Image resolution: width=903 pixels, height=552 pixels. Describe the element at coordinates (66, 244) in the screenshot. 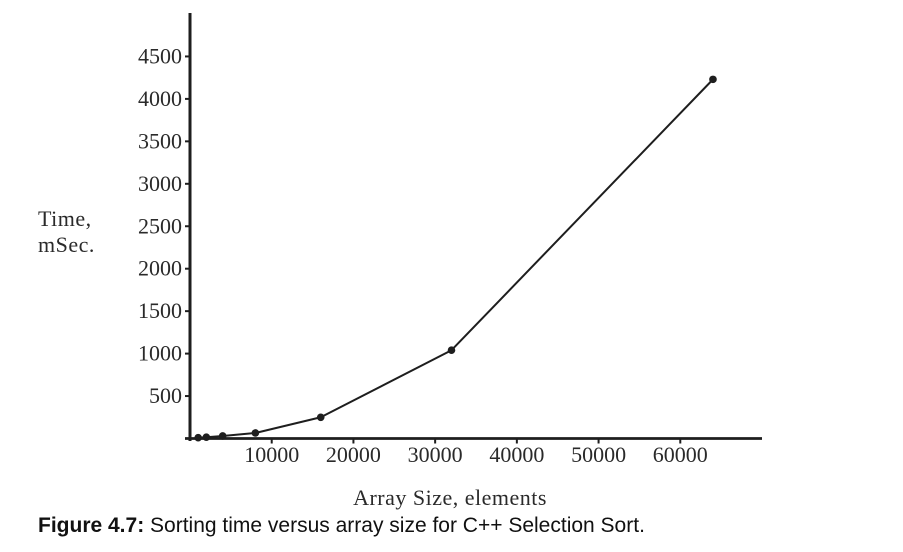

I see `y-axis-title-line2: mSec.` at that location.